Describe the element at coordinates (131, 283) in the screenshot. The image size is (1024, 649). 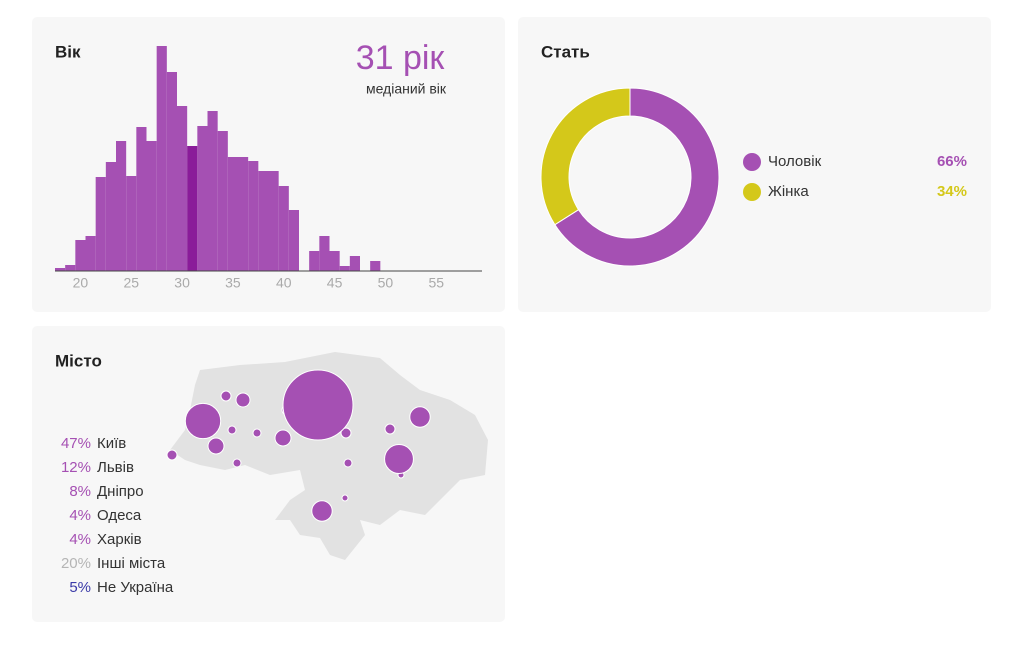
I see `x-tick-label: 25` at that location.